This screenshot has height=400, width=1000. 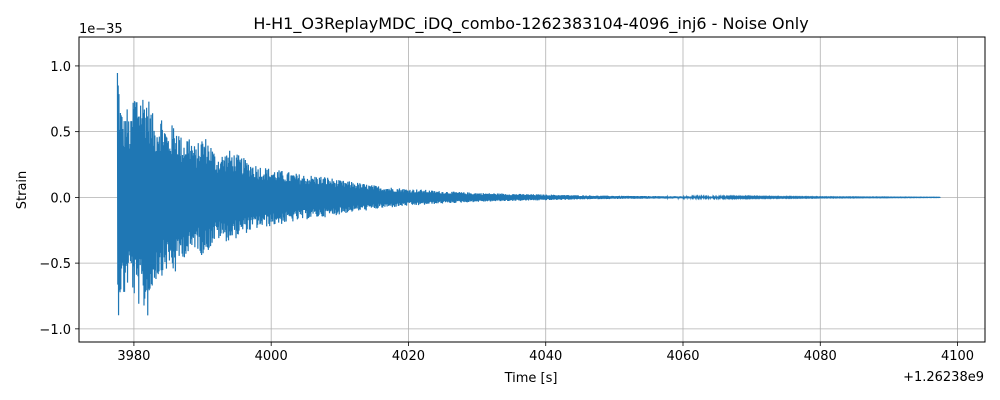 I want to click on x-tick-label: 3980, so click(x=133, y=356).